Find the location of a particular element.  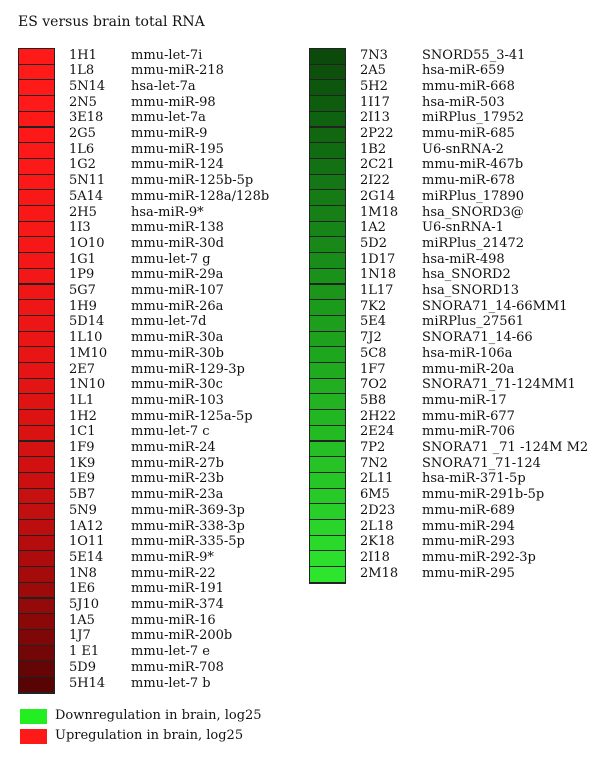

row-name-label: mmu-miR-338-3p is located at coordinates (188, 526).